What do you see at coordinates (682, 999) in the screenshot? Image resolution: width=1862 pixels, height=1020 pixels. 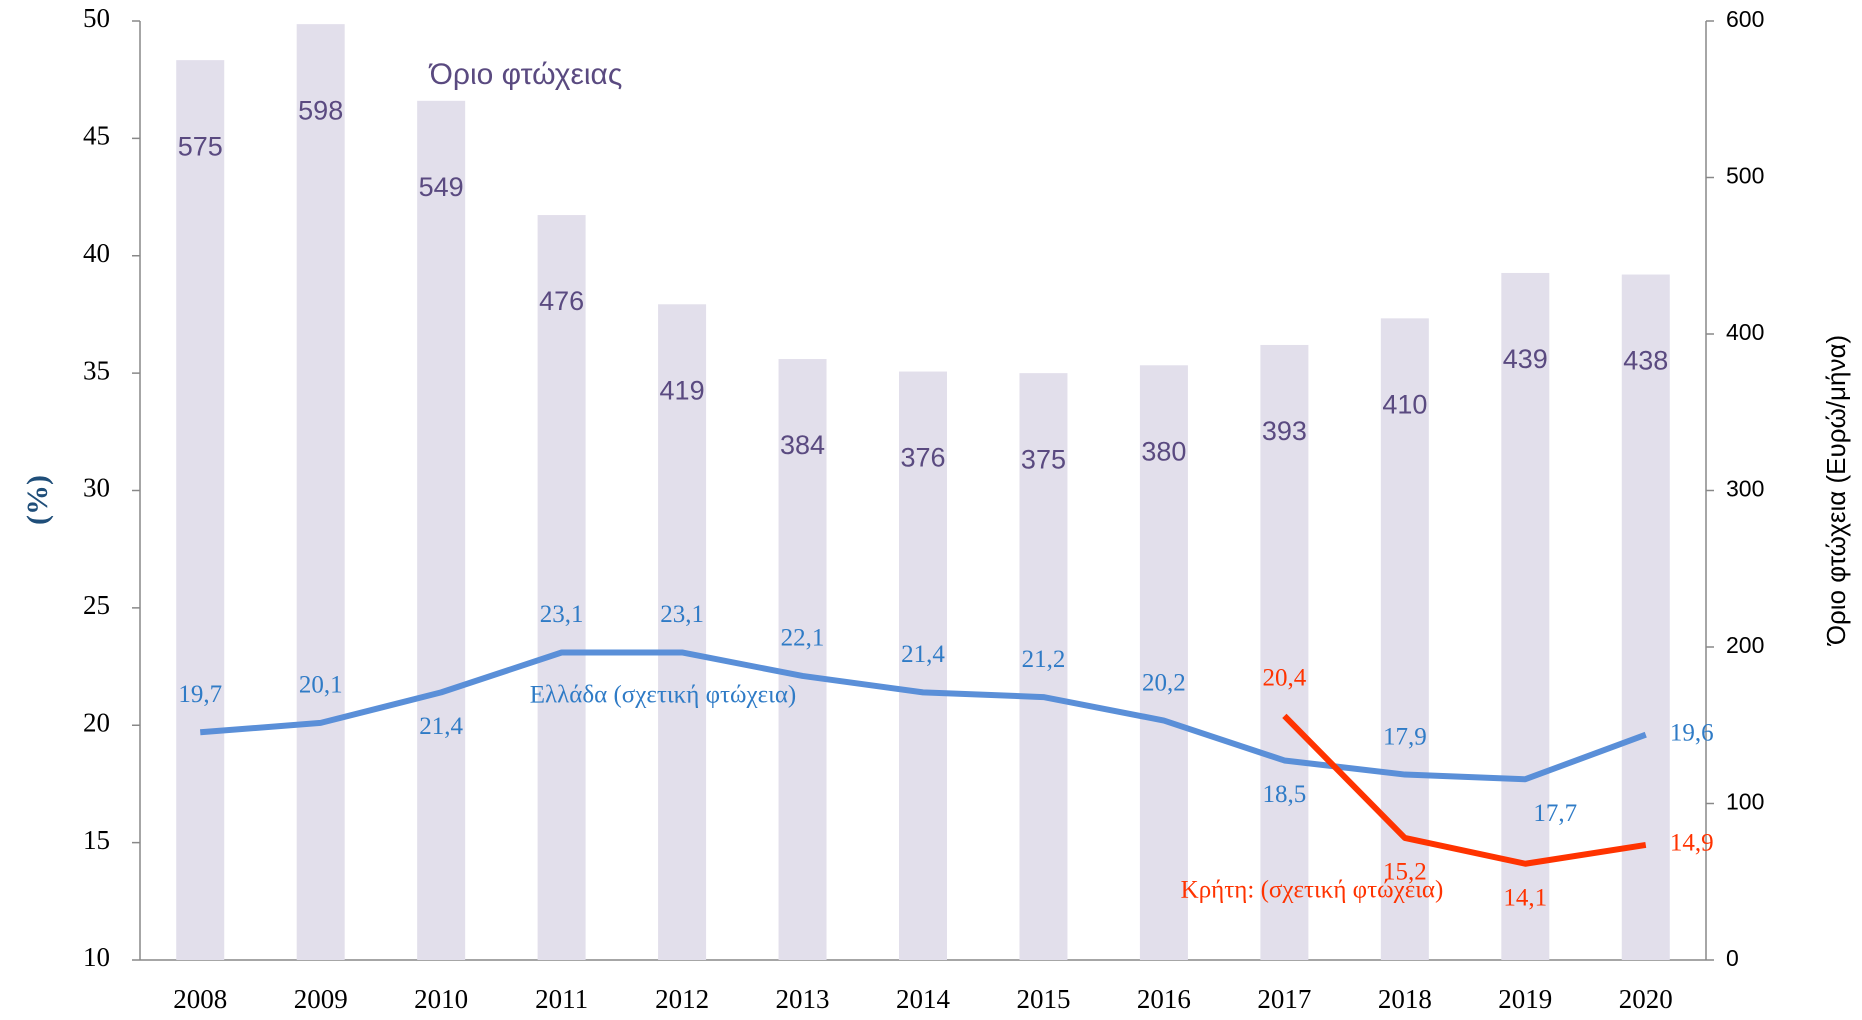 I see `x-tick-label: 2012` at bounding box center [682, 999].